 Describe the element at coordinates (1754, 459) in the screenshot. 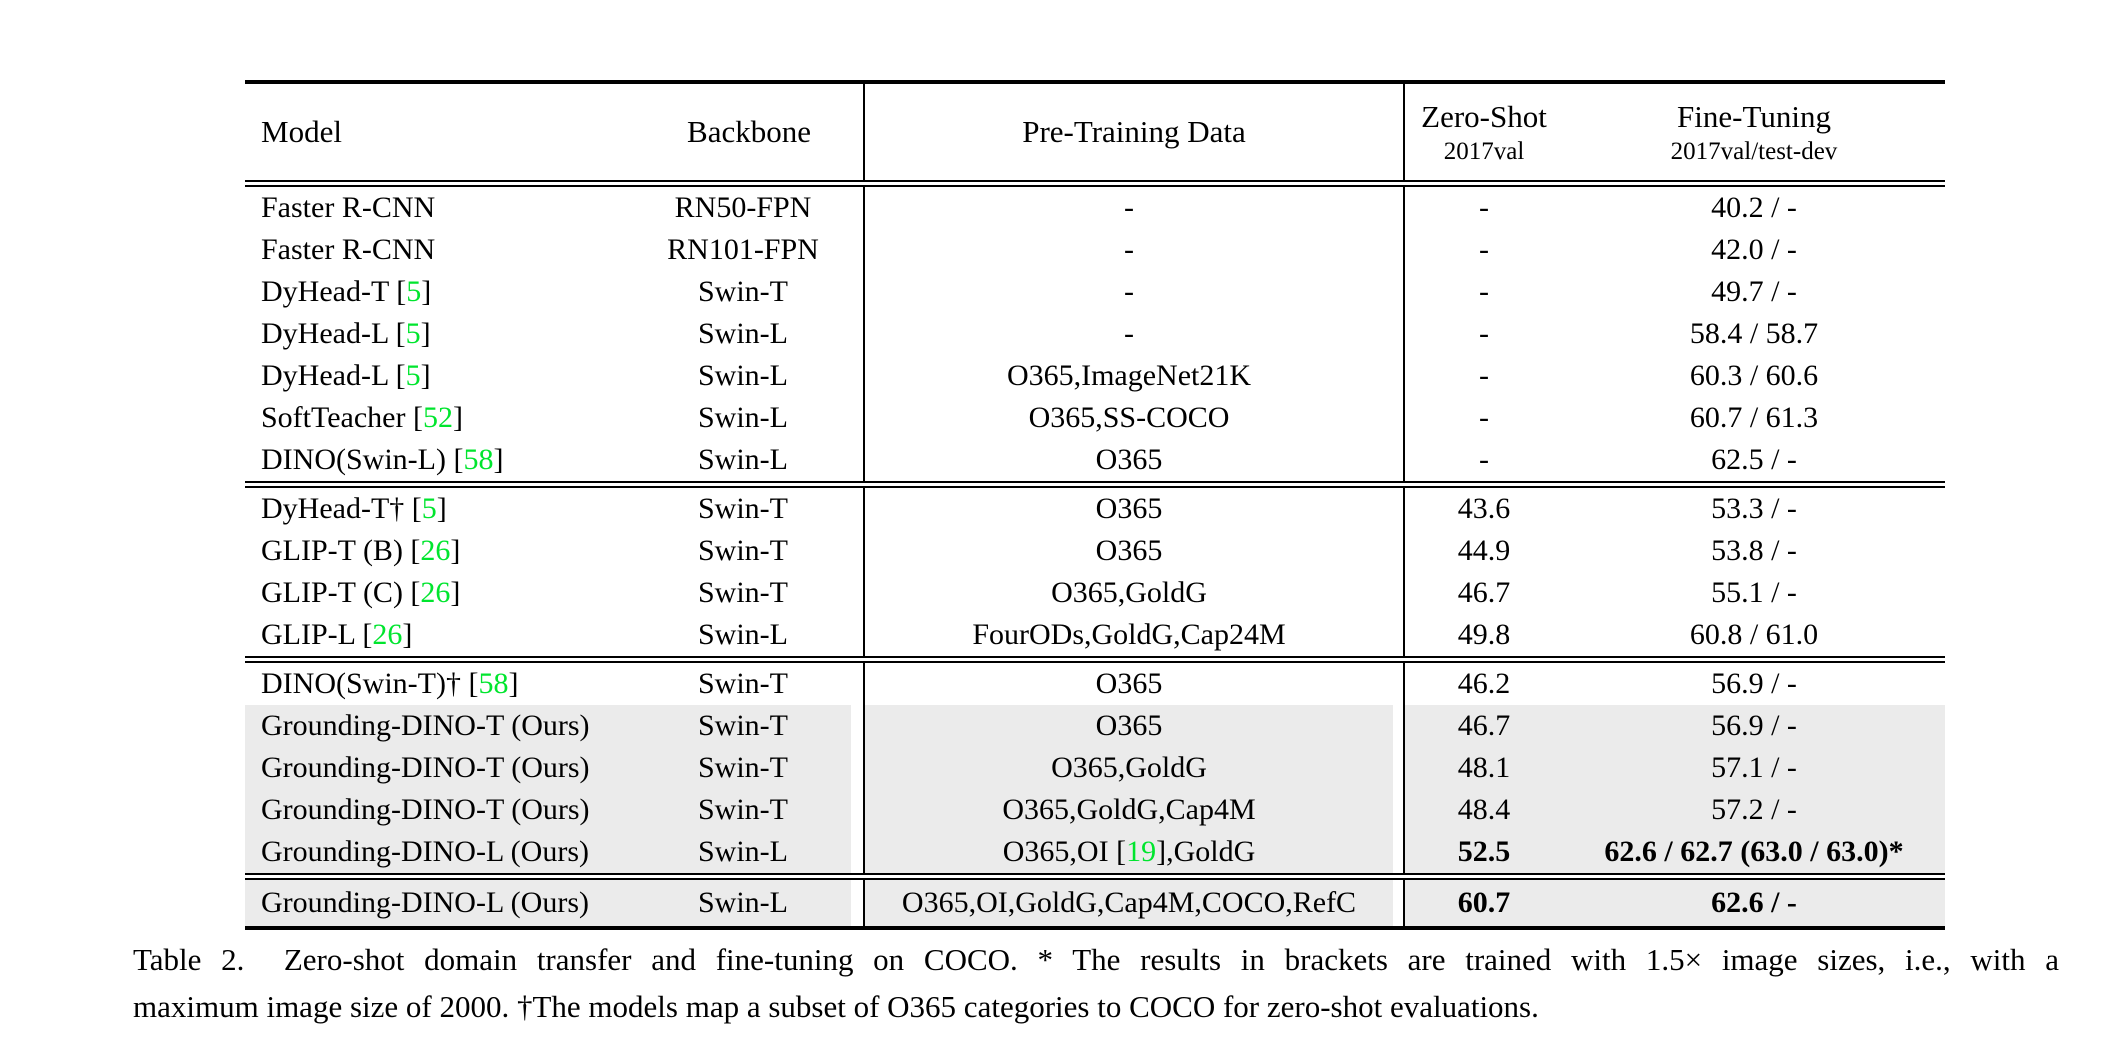

I see `finetune-value: 62.5 / -` at that location.